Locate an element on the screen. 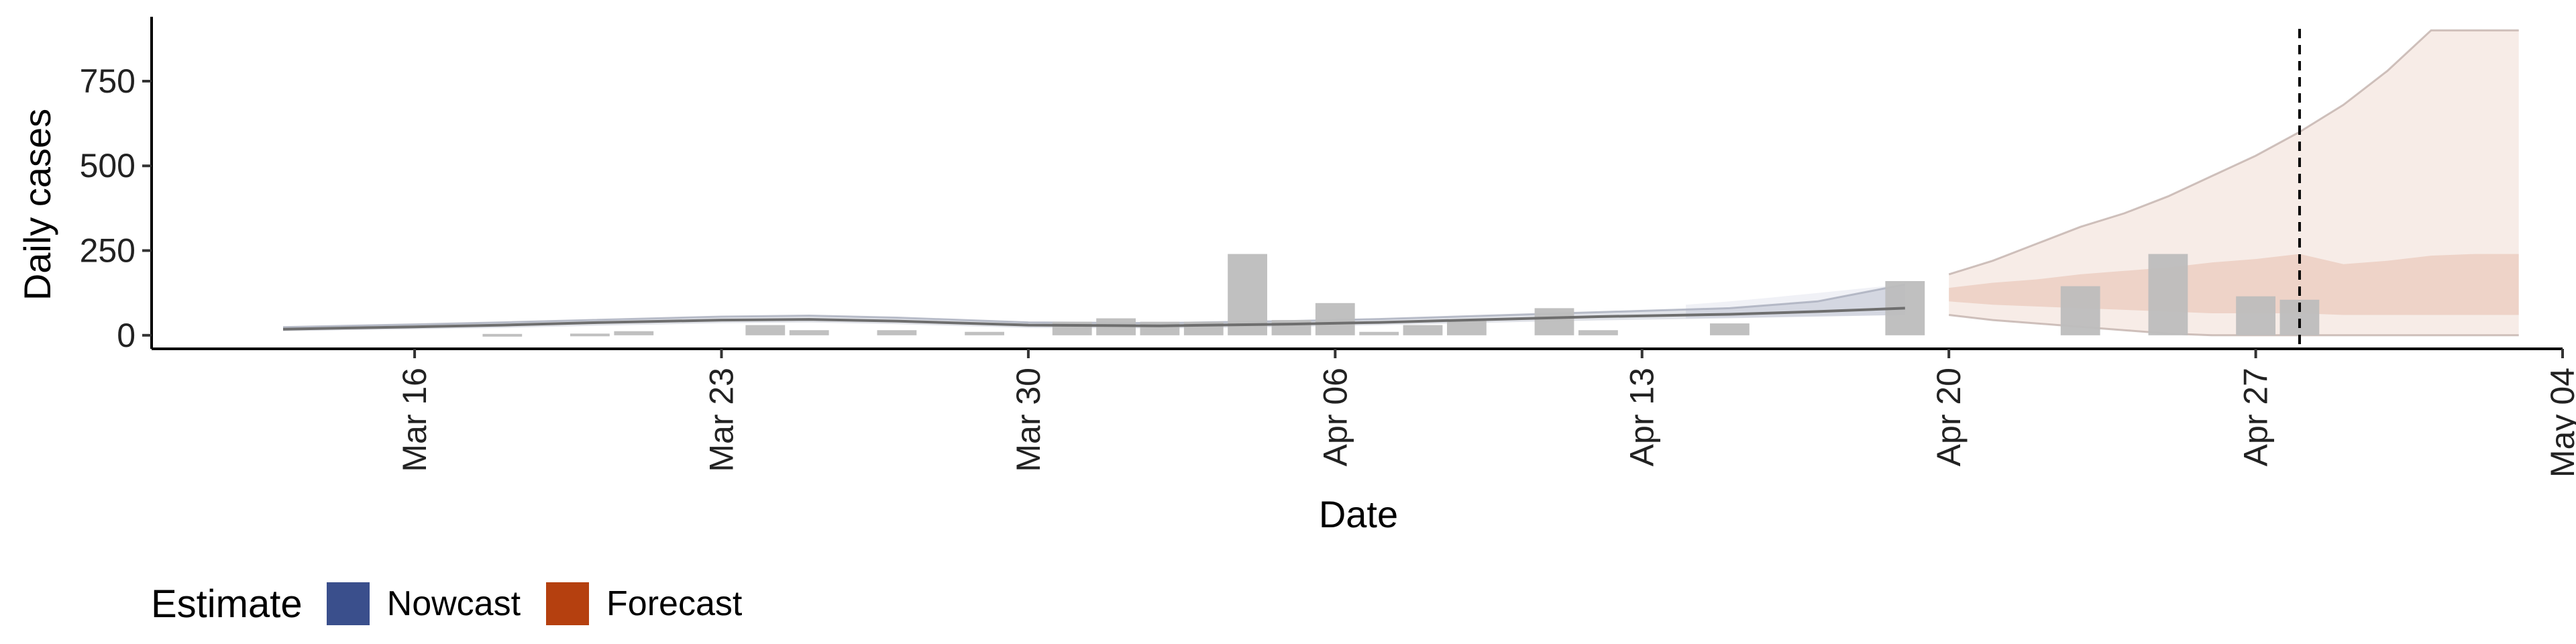 This screenshot has height=644, width=2576. x-tick-label: Mar 30 is located at coordinates (1028, 420).